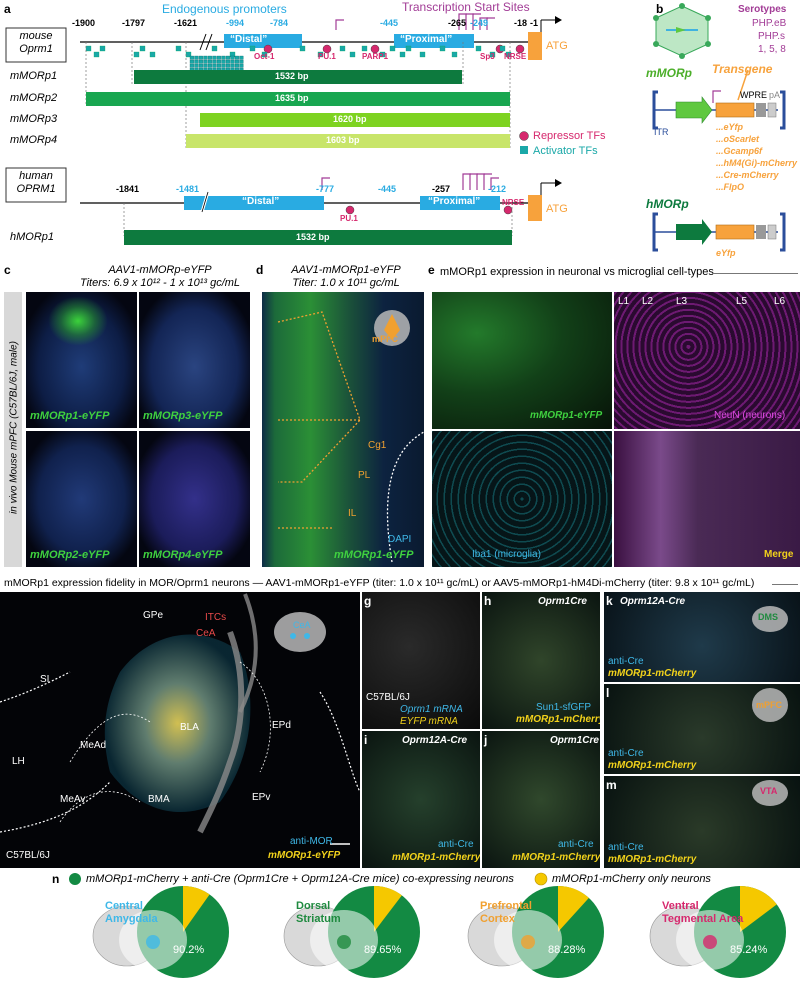 This screenshot has width=800, height=989. Describe the element at coordinates (564, 707) in the screenshot. I see `h-l1: Sun1-sfGFP` at that location.